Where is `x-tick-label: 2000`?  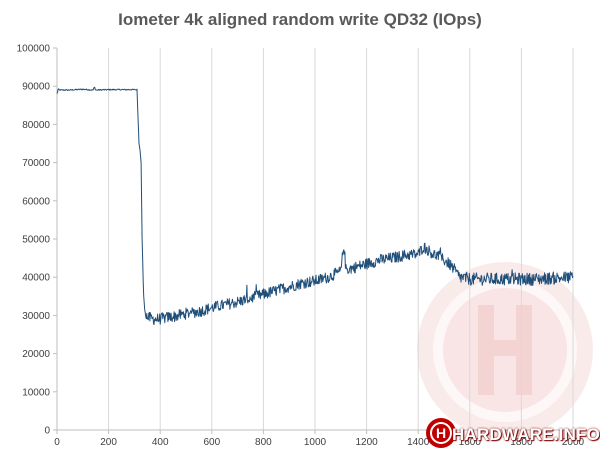 x-tick-label: 2000 is located at coordinates (573, 442).